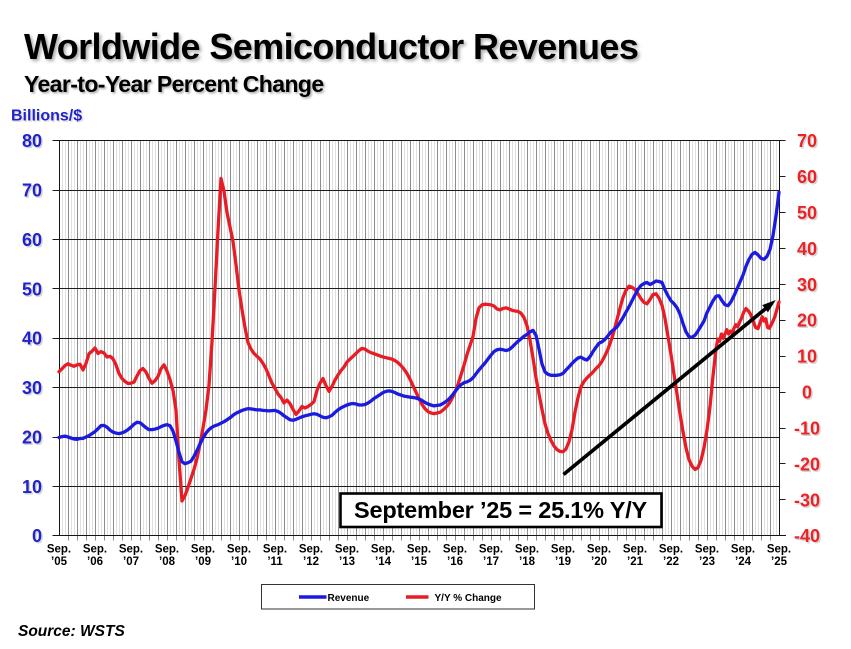  What do you see at coordinates (491, 562) in the screenshot?
I see `svg-text: ’17` at bounding box center [491, 562].